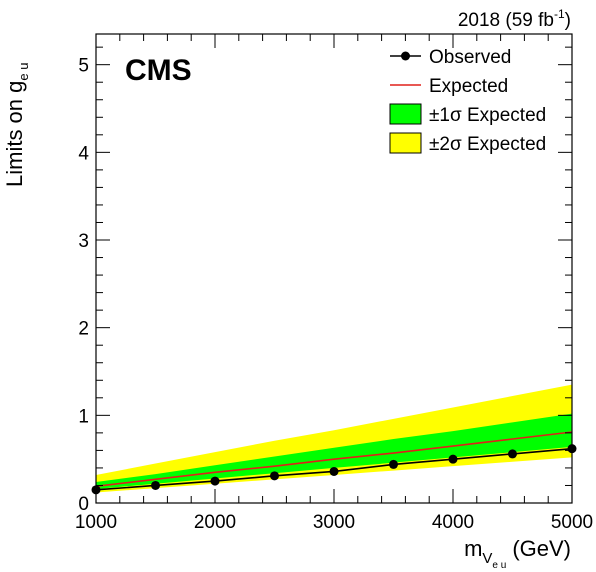  Describe the element at coordinates (468, 86) in the screenshot. I see `legend-expected-label: Expected` at that location.